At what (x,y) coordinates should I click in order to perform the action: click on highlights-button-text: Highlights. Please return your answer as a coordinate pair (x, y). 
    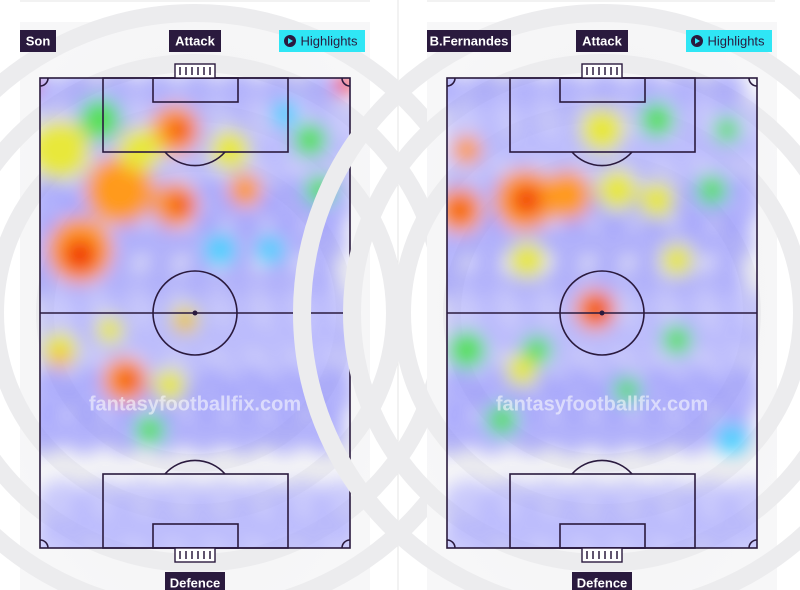
    Looking at the image, I should click on (736, 40).